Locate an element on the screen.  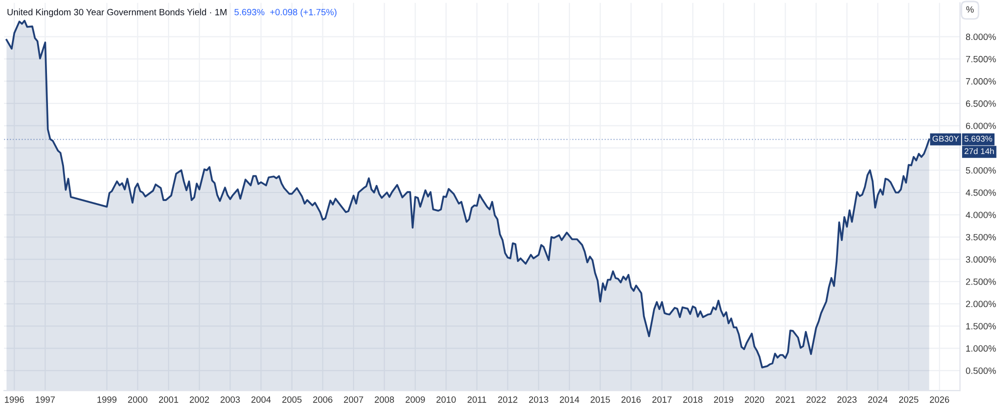
x-tick-label: 2015 is located at coordinates (600, 399).